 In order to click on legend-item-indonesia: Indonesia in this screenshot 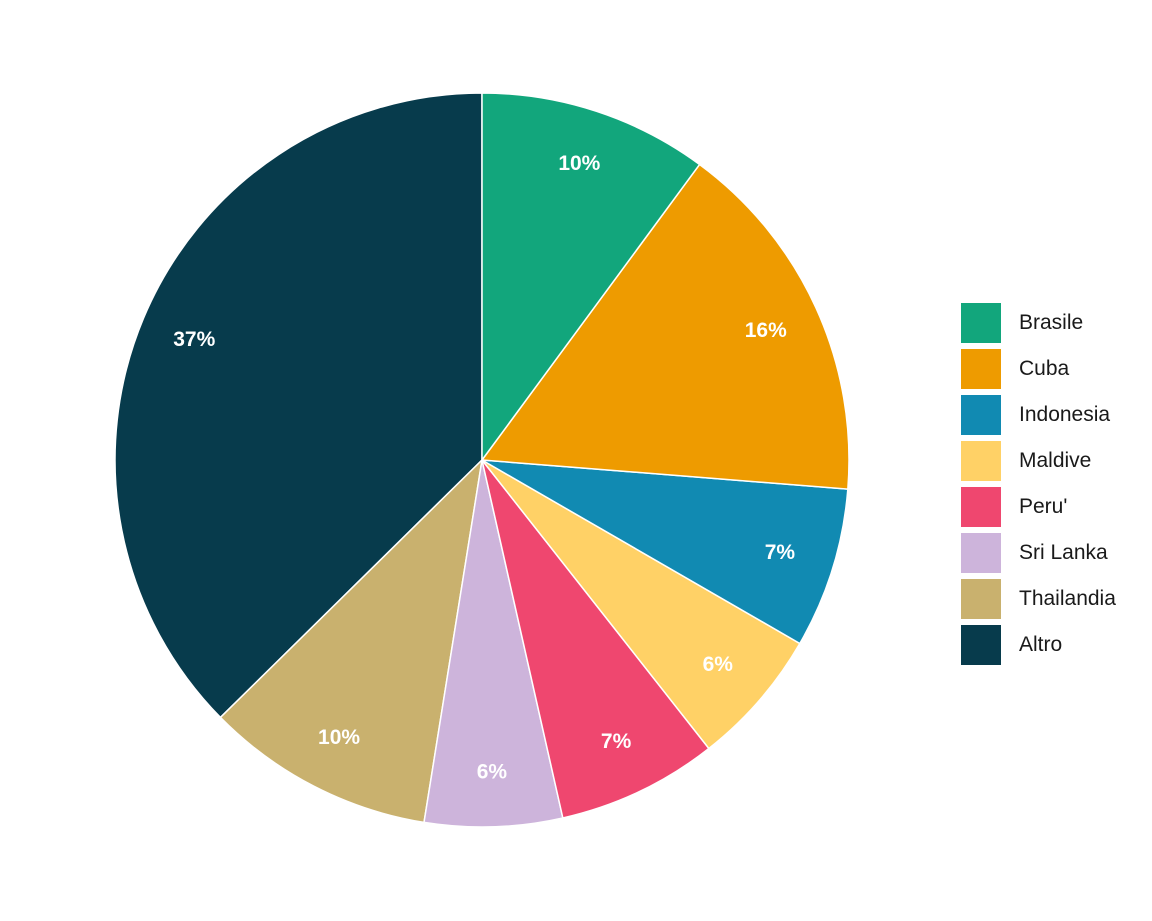, I will do `click(1038, 415)`.